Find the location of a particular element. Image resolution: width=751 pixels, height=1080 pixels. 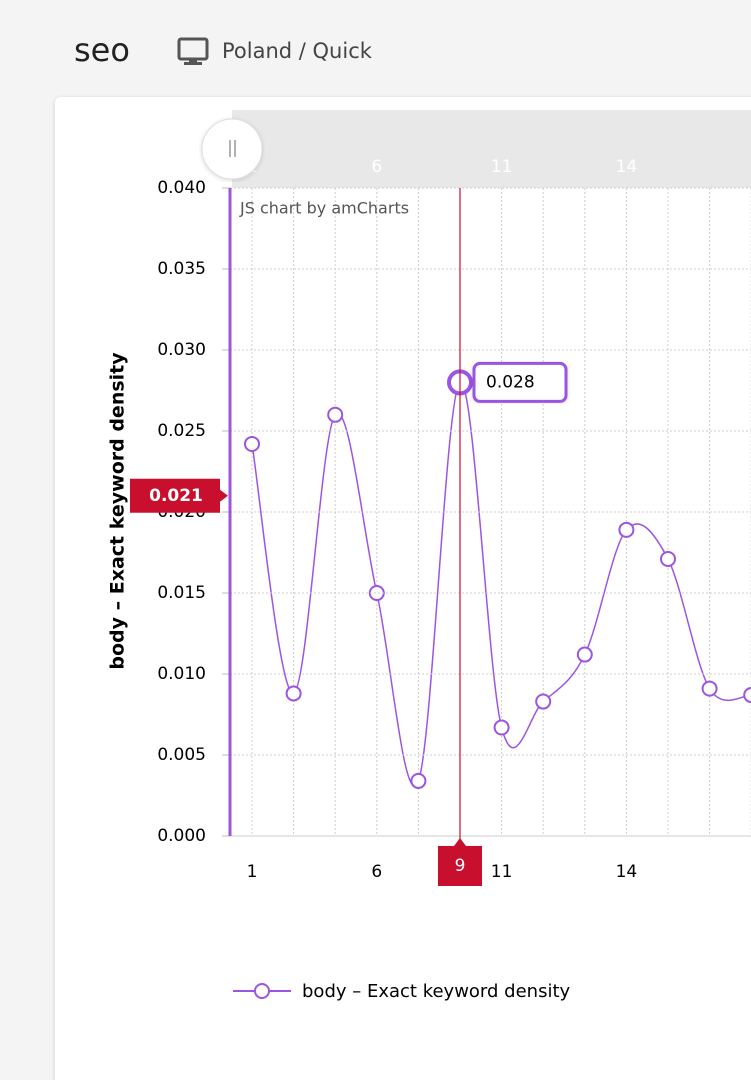

scrollbar-label: 11 is located at coordinates (502, 167).